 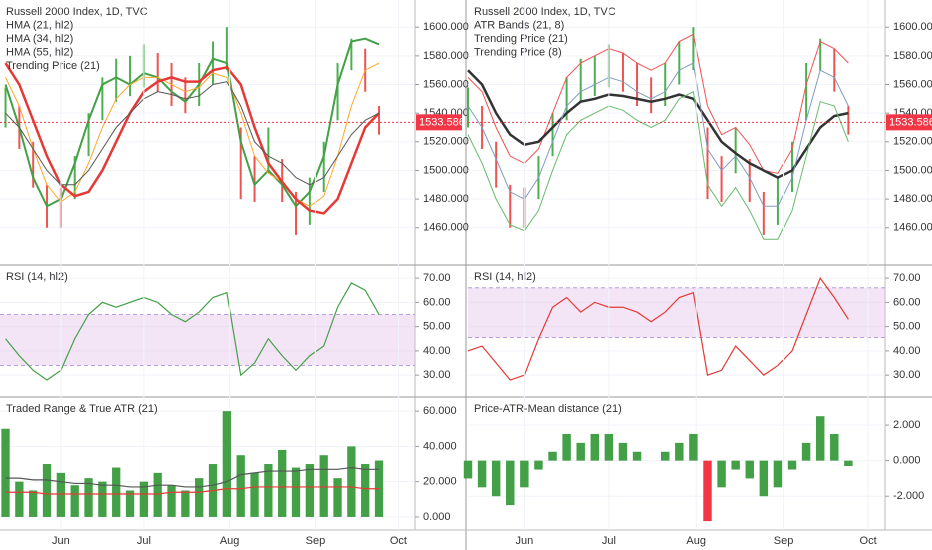 What do you see at coordinates (207, 340) in the screenshot?
I see `rsi-band` at bounding box center [207, 340].